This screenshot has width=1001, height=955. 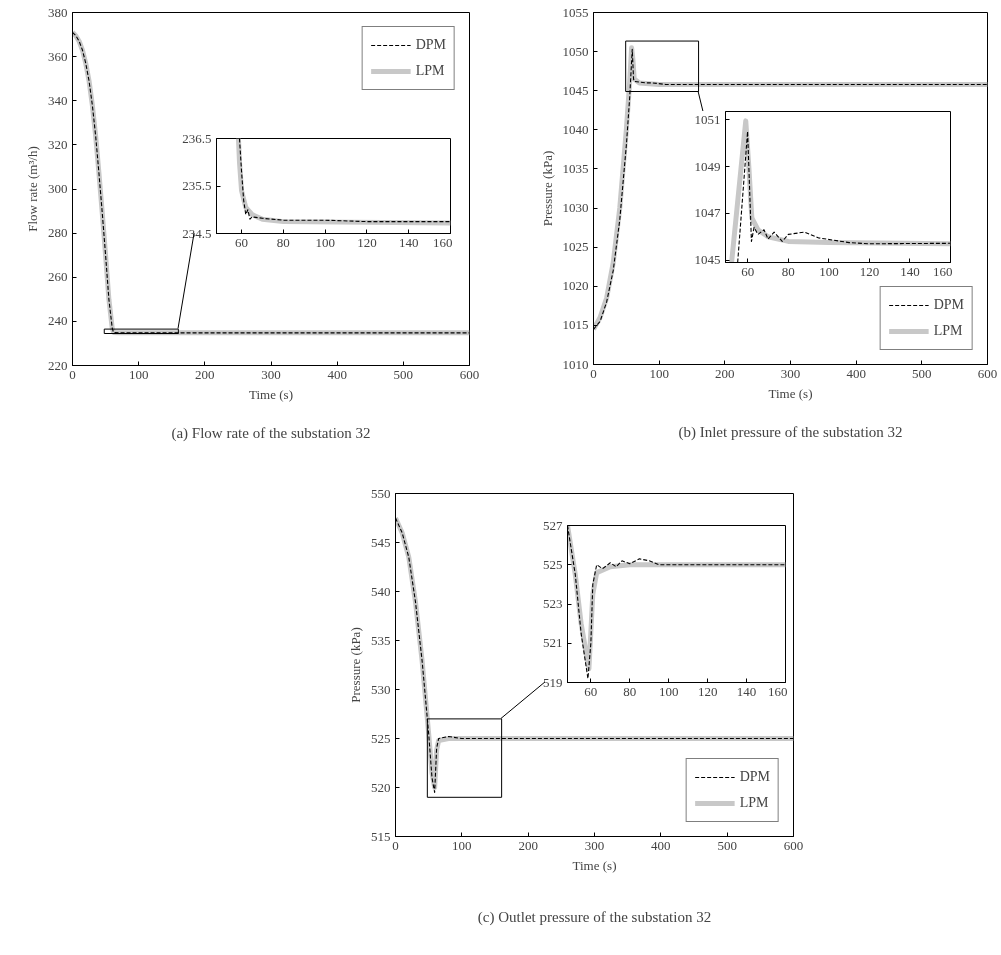 What do you see at coordinates (553, 603) in the screenshot?
I see `y-tick-label: 523` at bounding box center [553, 603].